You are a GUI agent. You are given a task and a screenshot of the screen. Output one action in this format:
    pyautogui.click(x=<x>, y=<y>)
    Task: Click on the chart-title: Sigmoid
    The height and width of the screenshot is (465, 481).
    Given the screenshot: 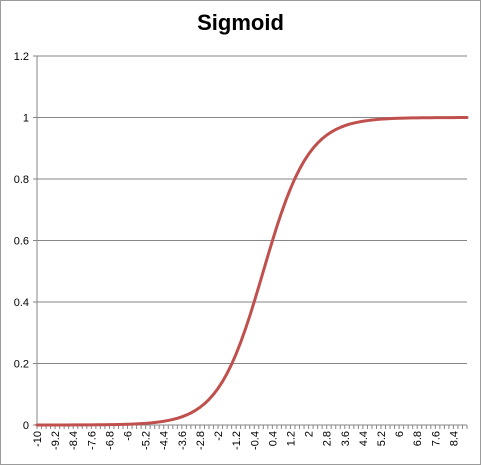 What is the action you would take?
    pyautogui.click(x=240, y=22)
    